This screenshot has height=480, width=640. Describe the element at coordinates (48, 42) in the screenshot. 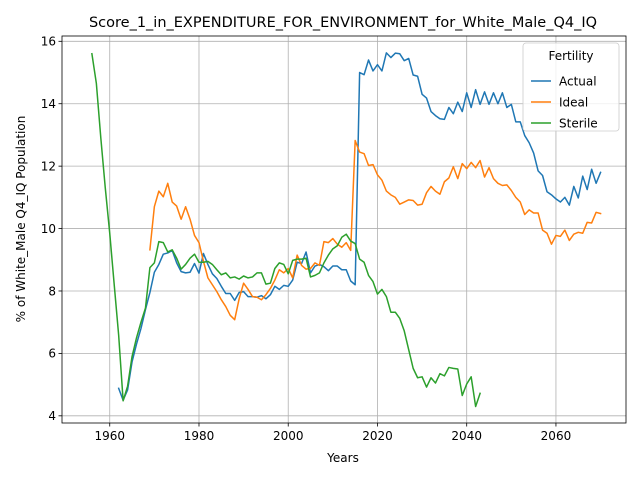

I see `y-tick-label: 16` at that location.